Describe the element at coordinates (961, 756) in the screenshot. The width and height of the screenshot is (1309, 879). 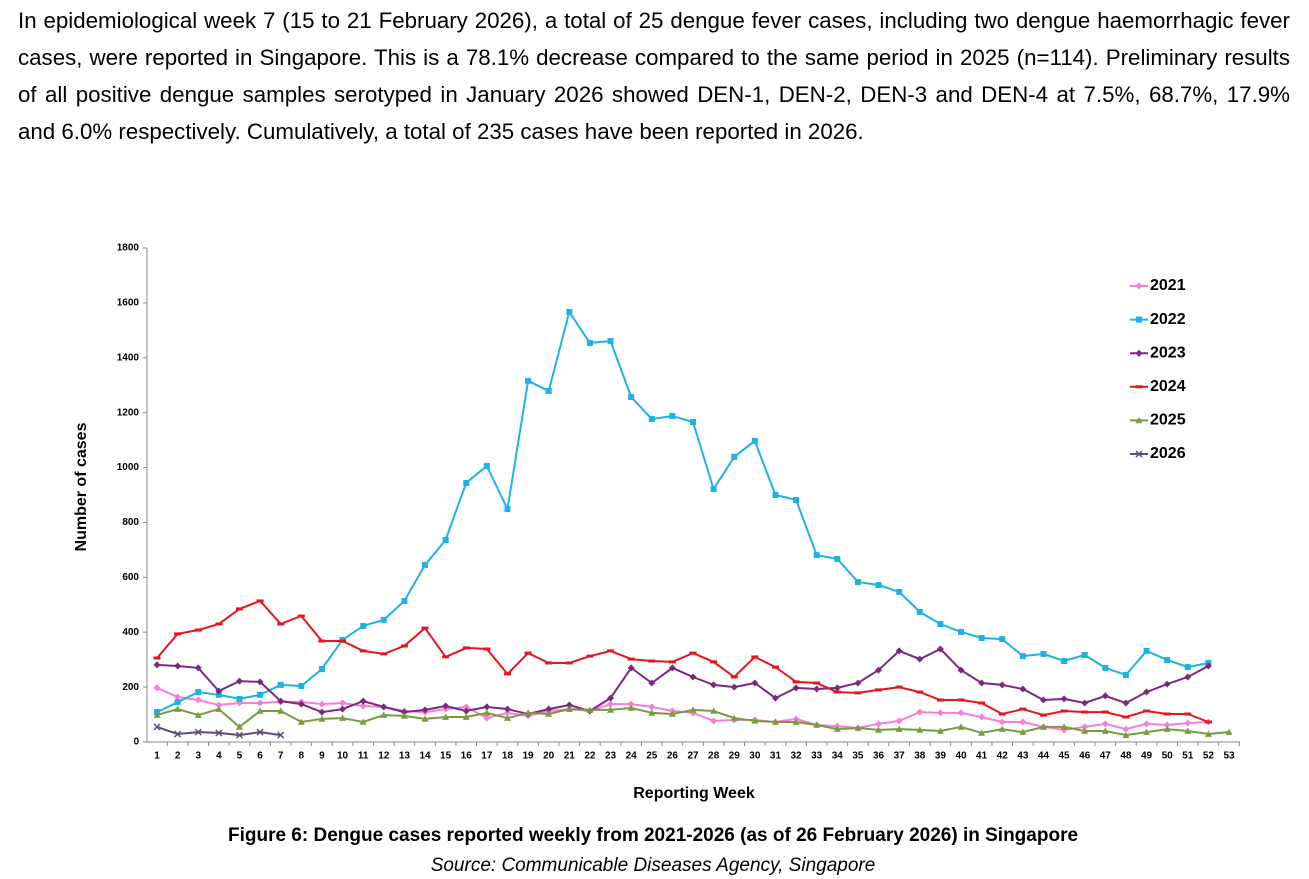
I see `x-tick-label: 40` at that location.